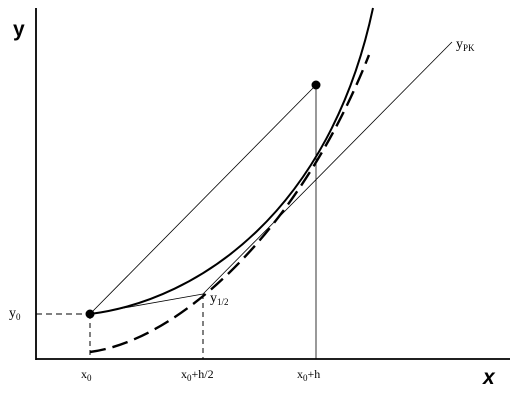 The height and width of the screenshot is (405, 520). What do you see at coordinates (19, 29) in the screenshot?
I see `y-axis-title: y` at bounding box center [19, 29].